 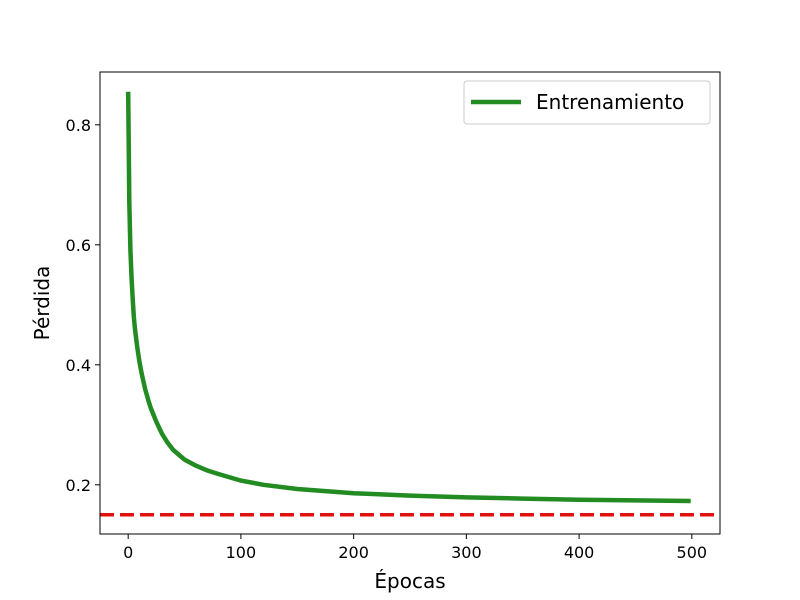 I want to click on y-tick-label: 0.2, so click(x=78, y=485).